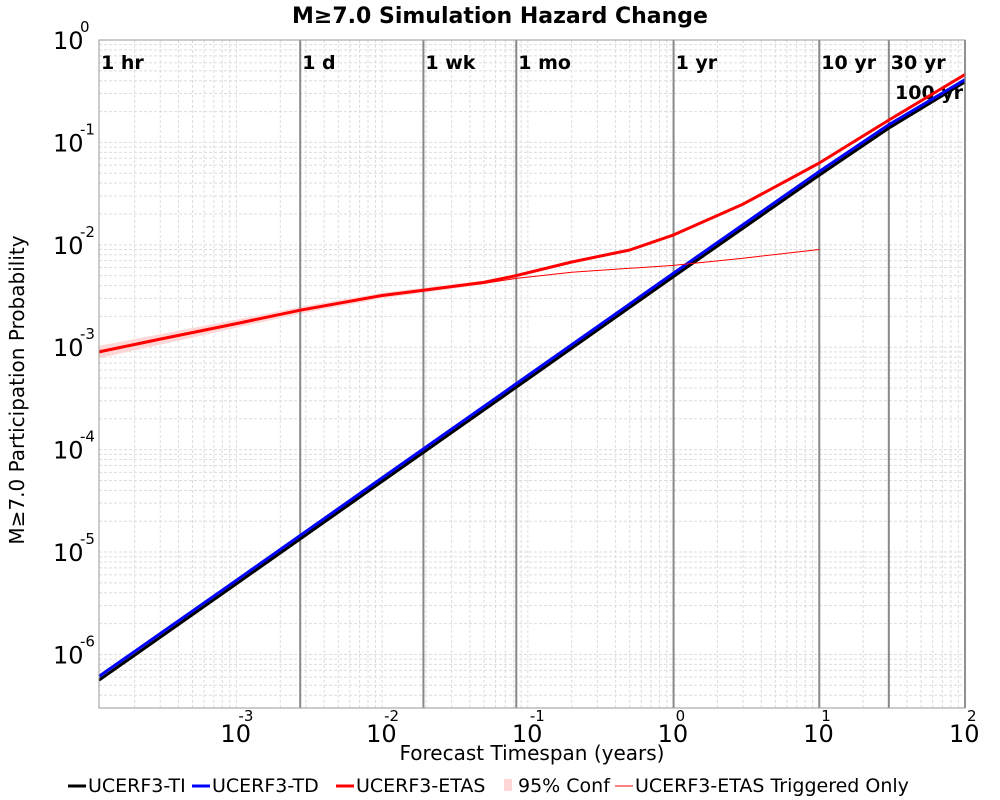  I want to click on marker-label: 100 yr, so click(929, 93).